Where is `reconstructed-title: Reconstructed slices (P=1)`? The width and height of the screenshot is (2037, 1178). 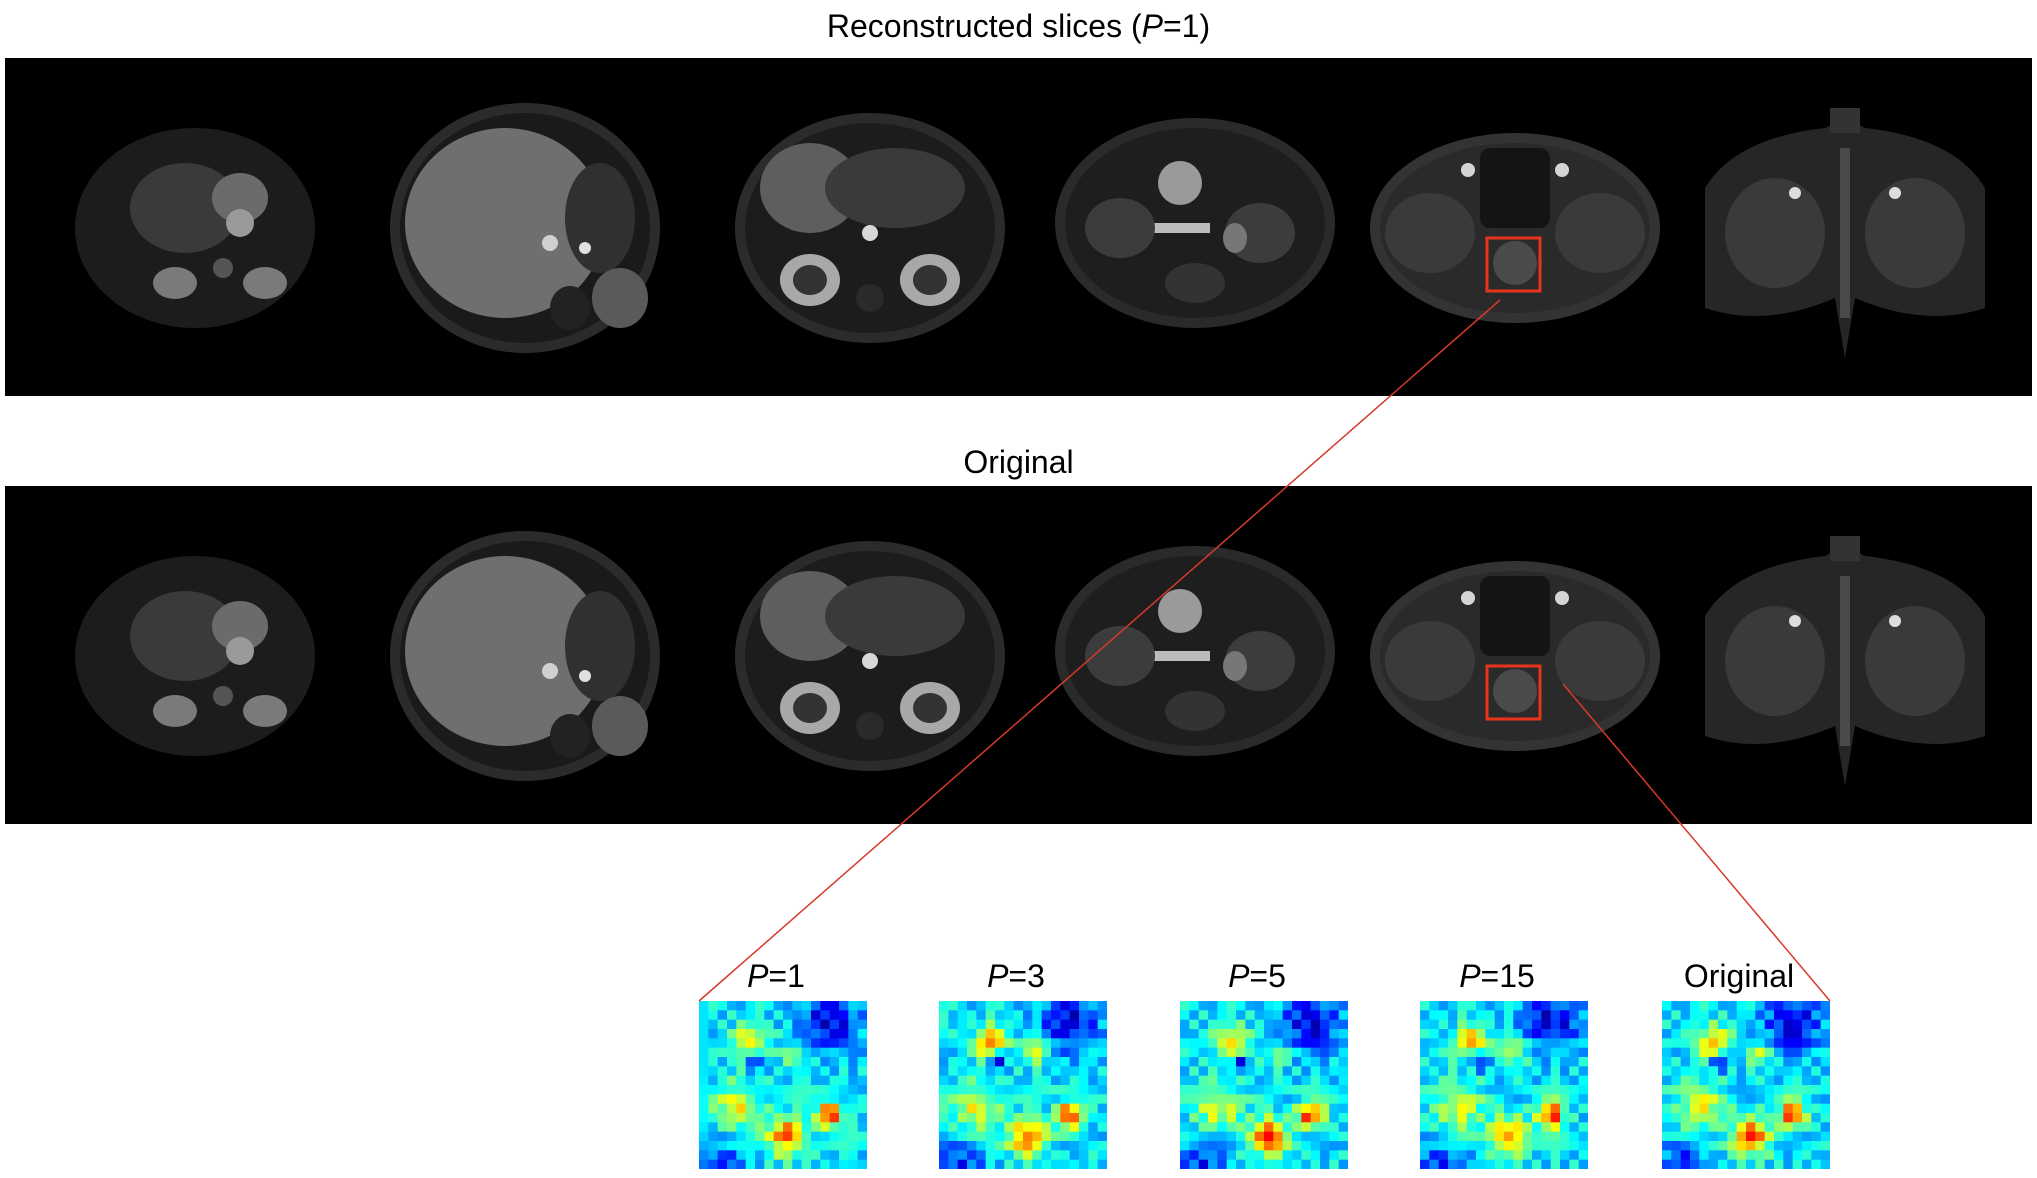
reconstructed-title: Reconstructed slices (P=1) is located at coordinates (1018, 26).